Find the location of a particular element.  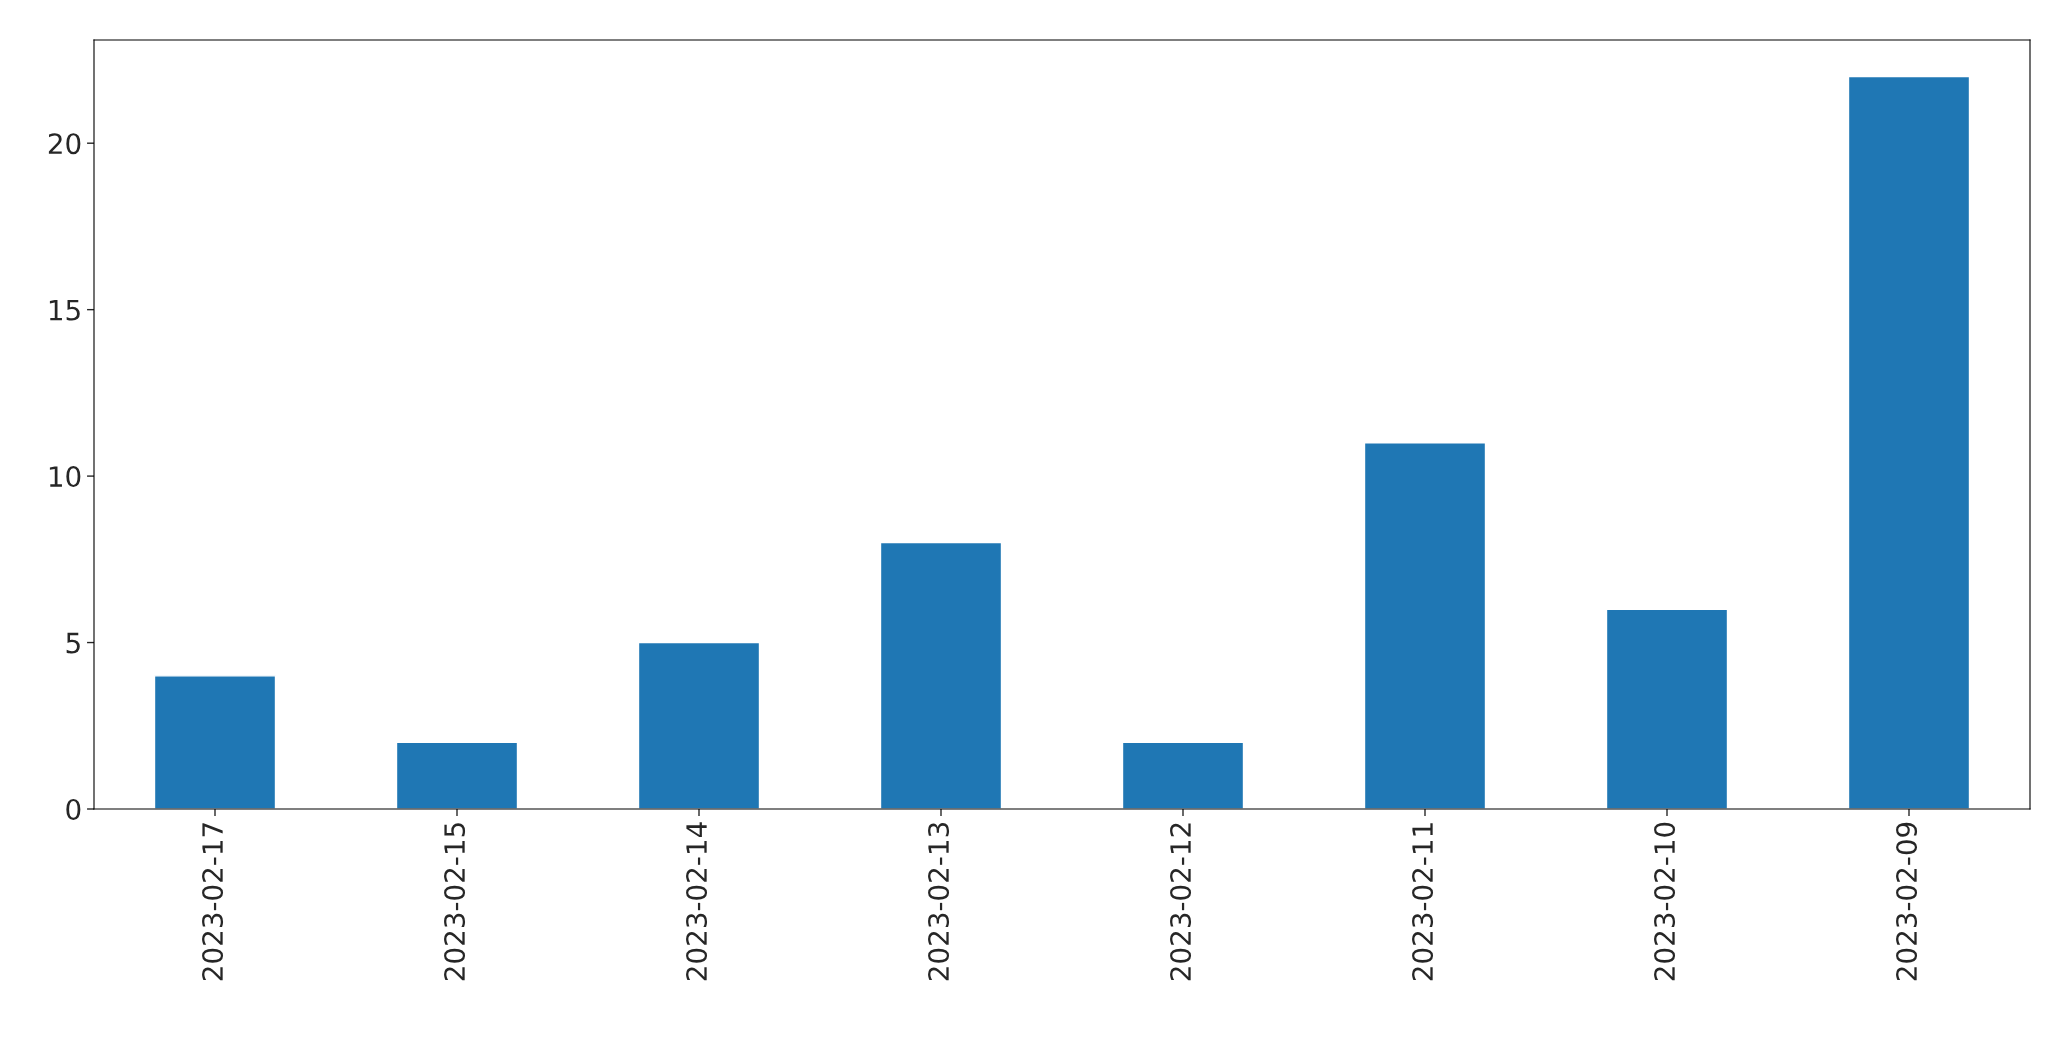

x-tick-label: 2023-02-13 is located at coordinates (939, 902).